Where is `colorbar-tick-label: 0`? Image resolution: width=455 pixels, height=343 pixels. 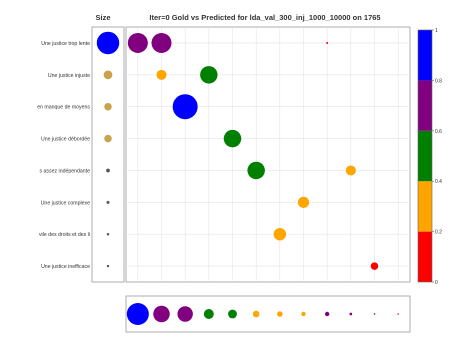
colorbar-tick-label: 0 is located at coordinates (436, 283).